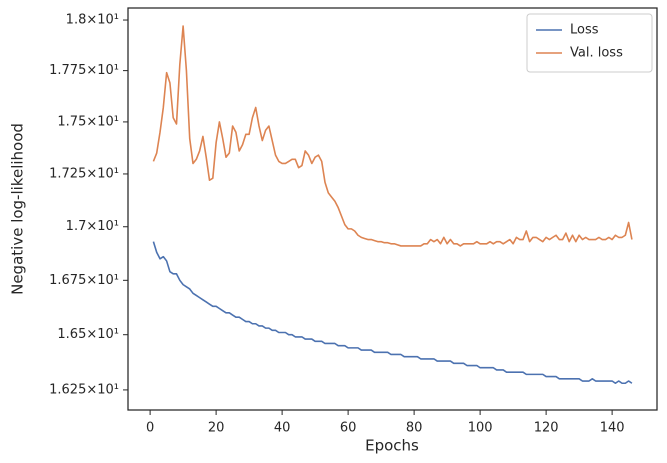 This screenshot has height=463, width=667. What do you see at coordinates (84, 389) in the screenshot?
I see `y-tick-label: 1.625×10¹` at bounding box center [84, 389].